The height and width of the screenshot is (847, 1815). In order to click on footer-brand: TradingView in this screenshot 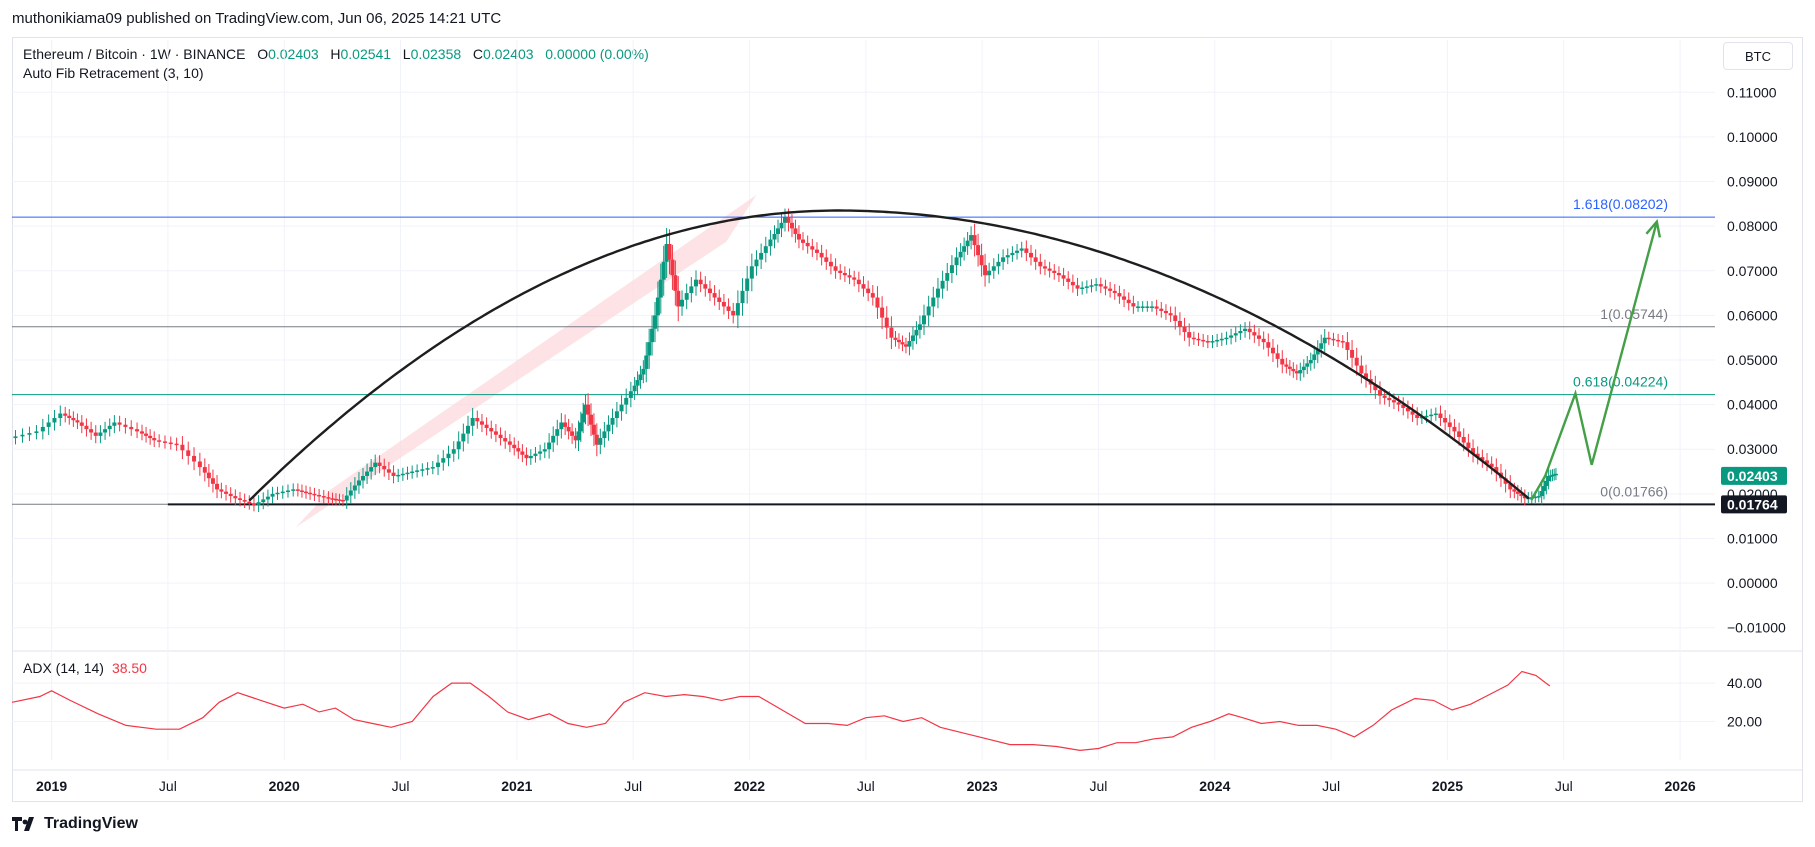, I will do `click(91, 823)`.